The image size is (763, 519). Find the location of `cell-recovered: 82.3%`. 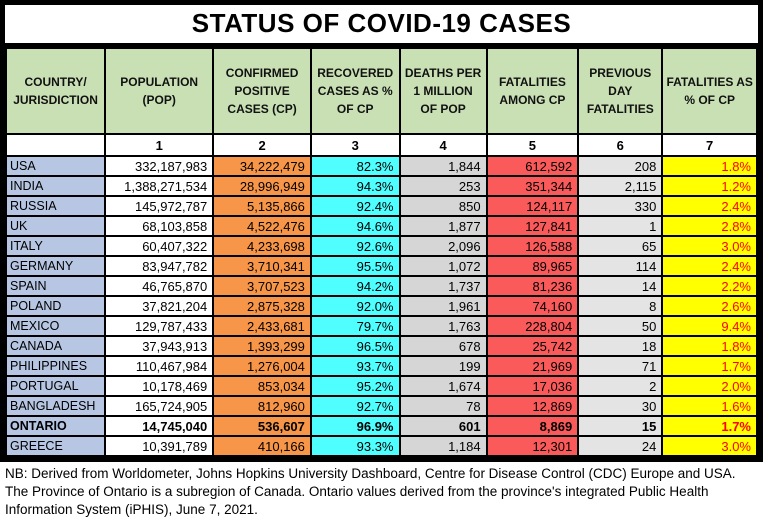

cell-recovered: 82.3% is located at coordinates (355, 166).